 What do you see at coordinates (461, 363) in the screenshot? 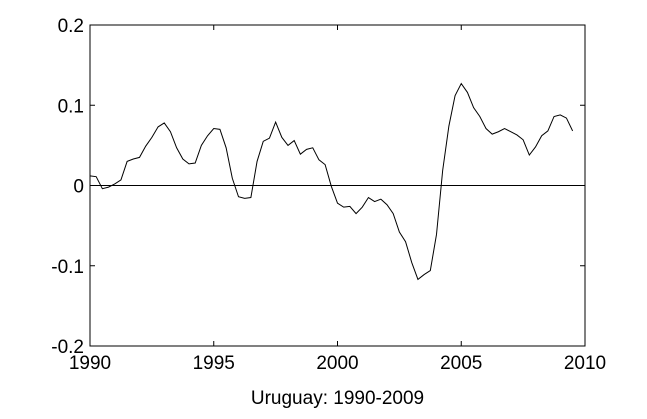
I see `x-tick-label: 2005` at bounding box center [461, 363].